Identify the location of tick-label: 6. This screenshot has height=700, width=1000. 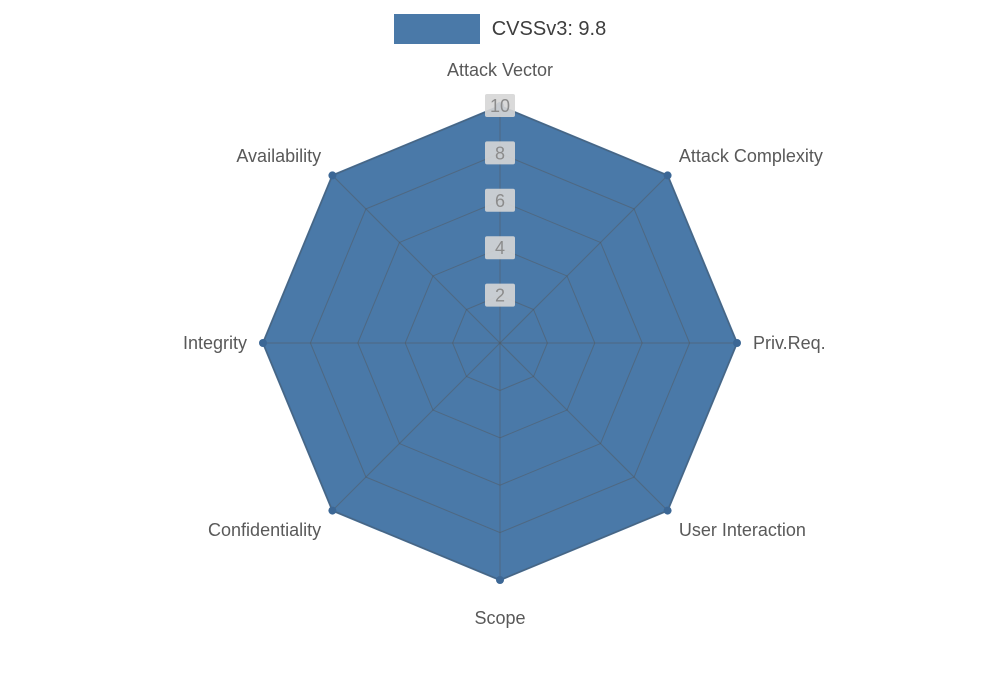
(500, 201).